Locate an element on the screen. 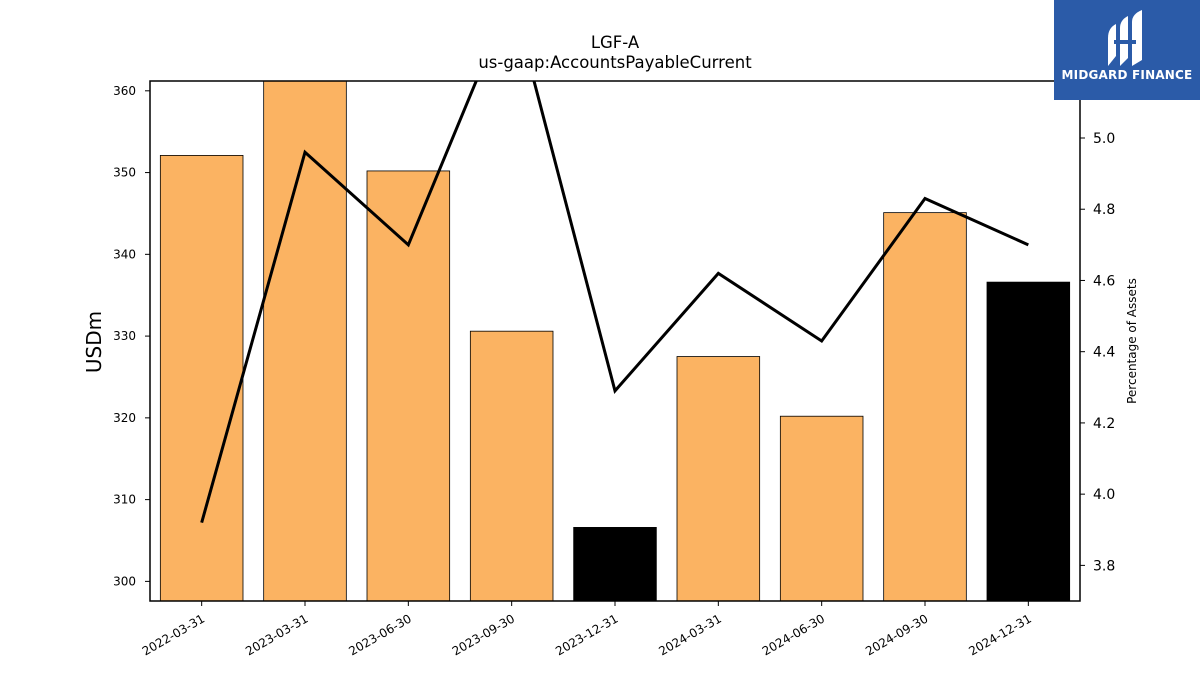 Image resolution: width=1200 pixels, height=675 pixels. y-tick-label-left: 300 is located at coordinates (124, 581).